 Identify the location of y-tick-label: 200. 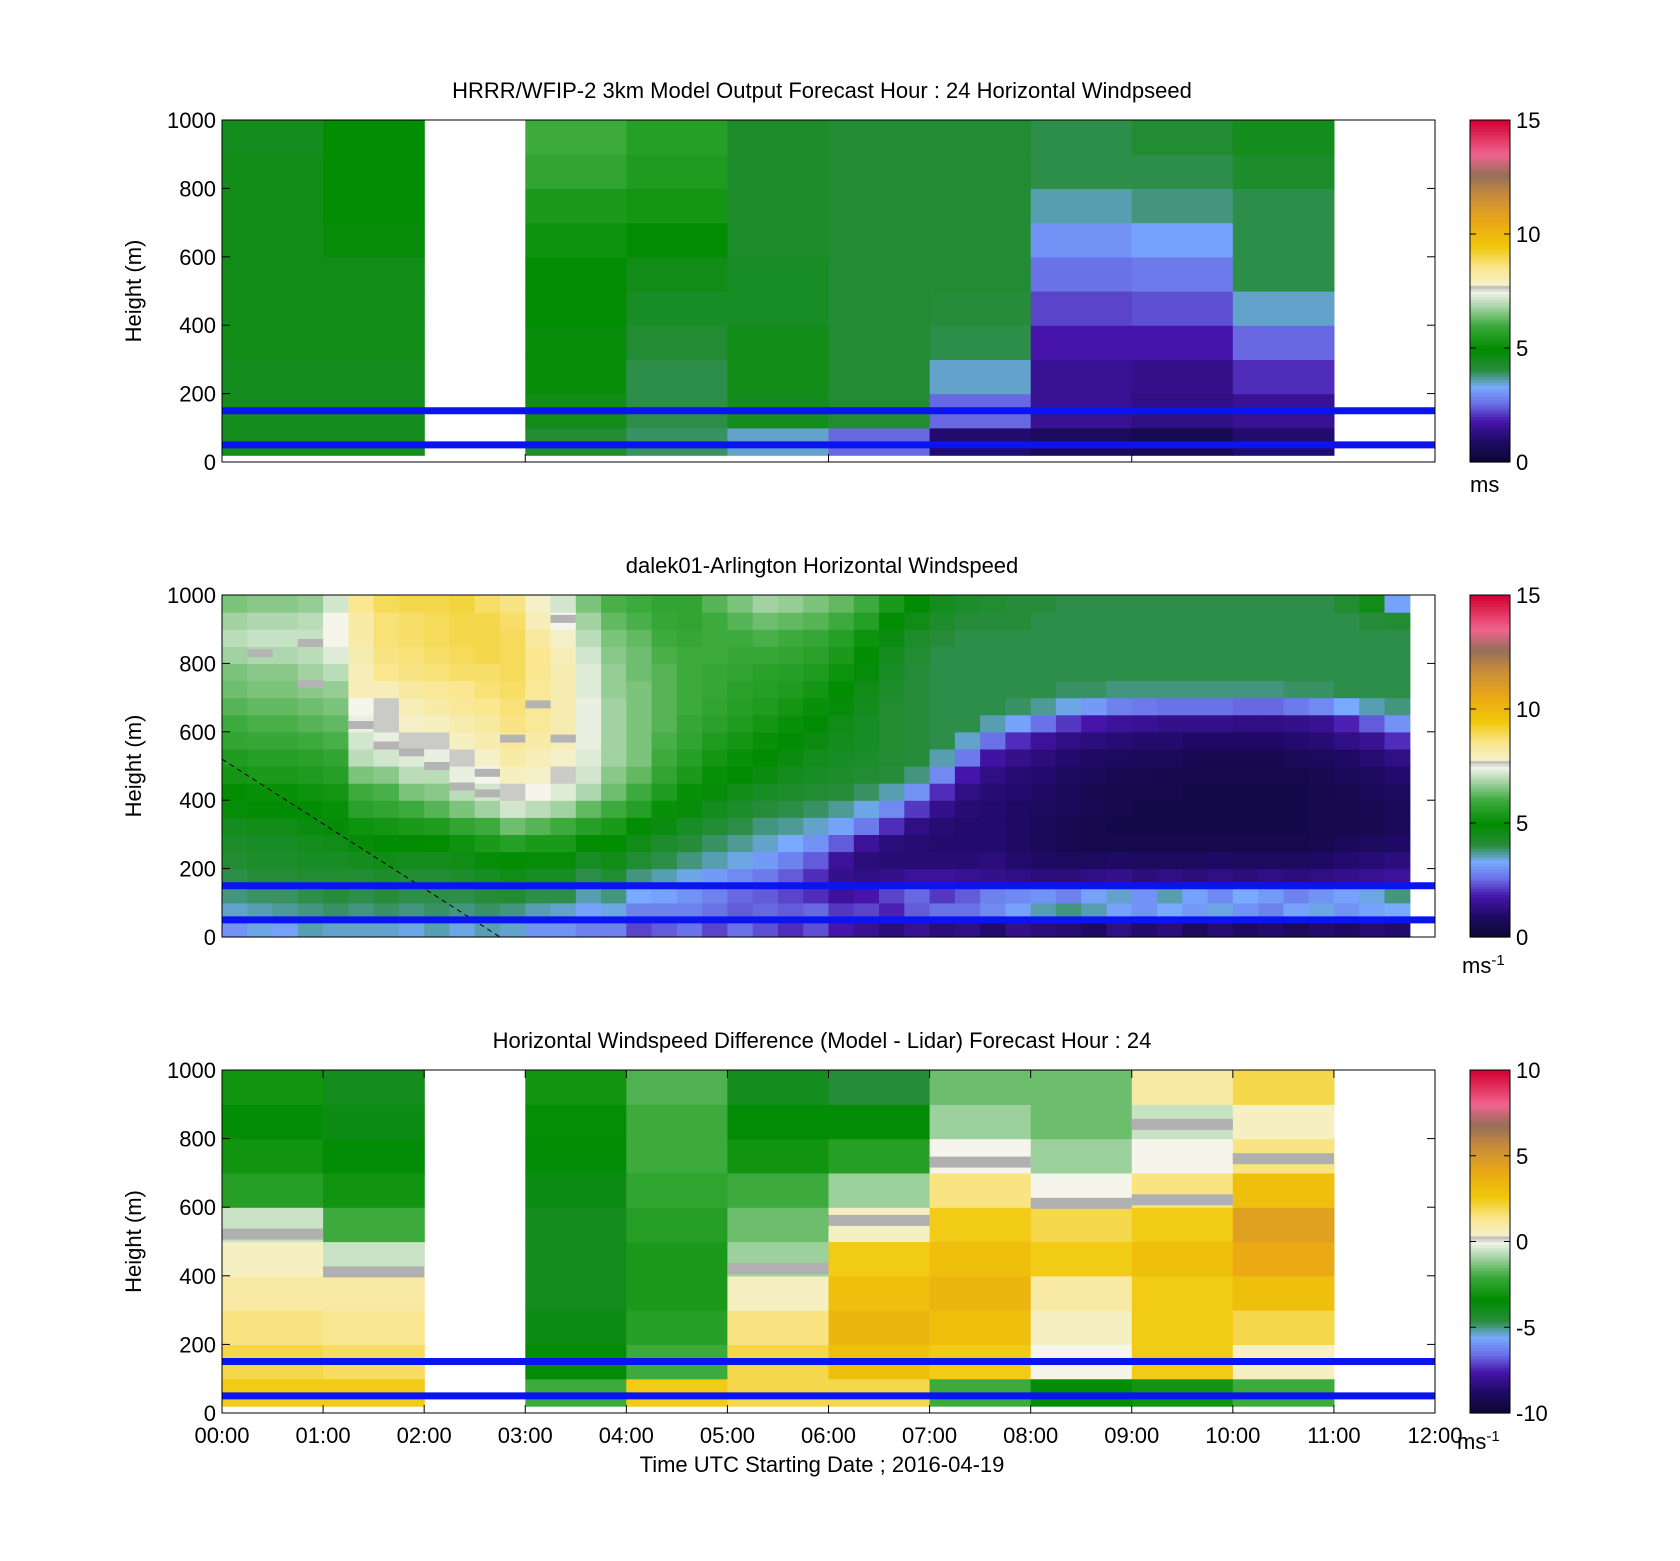
(197, 394).